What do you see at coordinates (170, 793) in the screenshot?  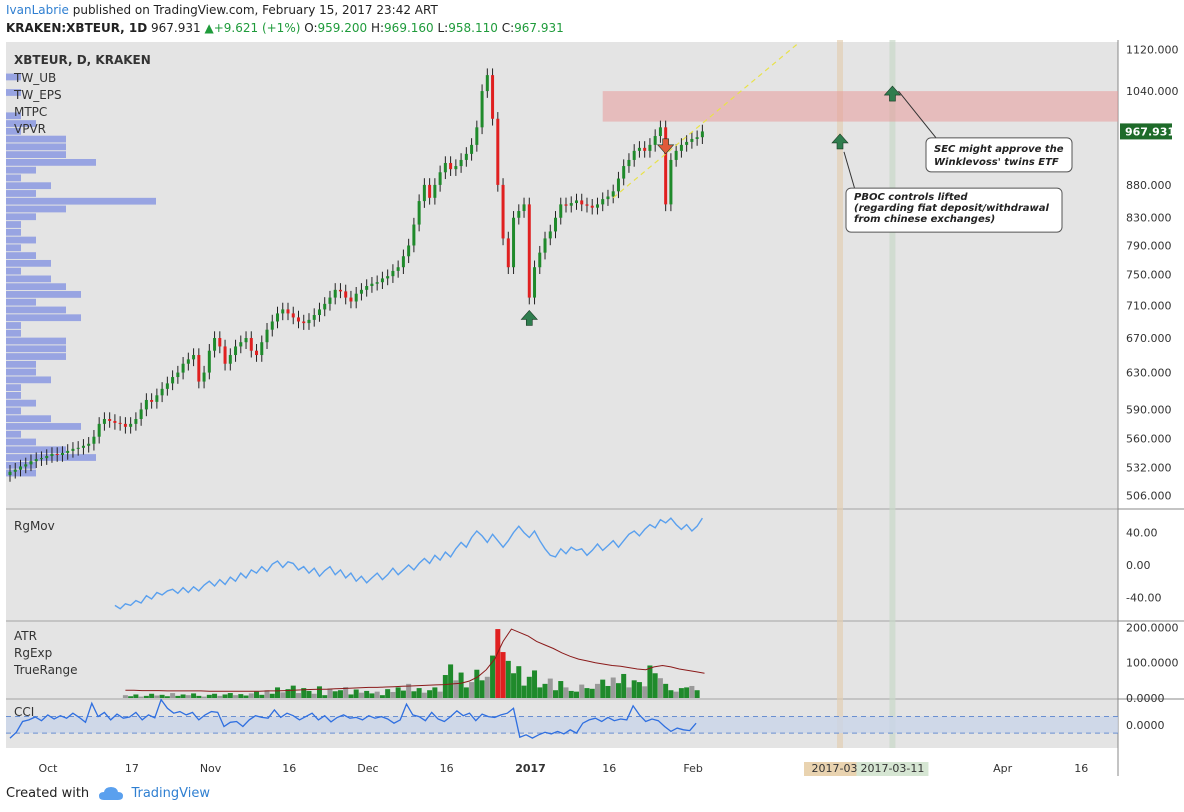 I see `tradingview-link: TradingView` at bounding box center [170, 793].